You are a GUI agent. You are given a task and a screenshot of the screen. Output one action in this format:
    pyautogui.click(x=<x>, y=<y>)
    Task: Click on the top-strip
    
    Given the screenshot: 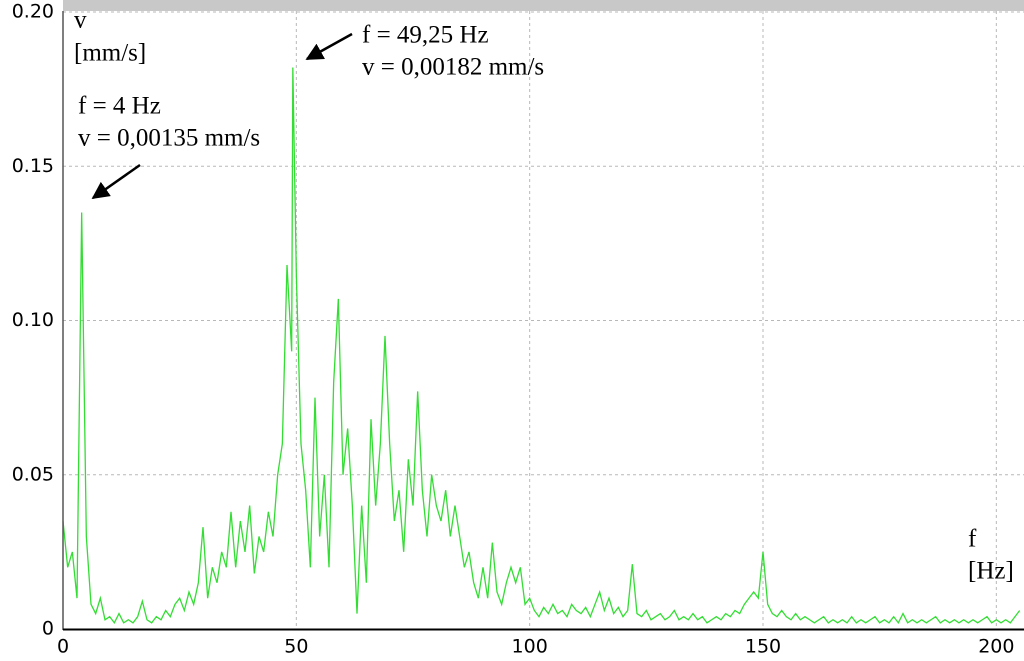 What is the action you would take?
    pyautogui.click(x=543, y=5)
    